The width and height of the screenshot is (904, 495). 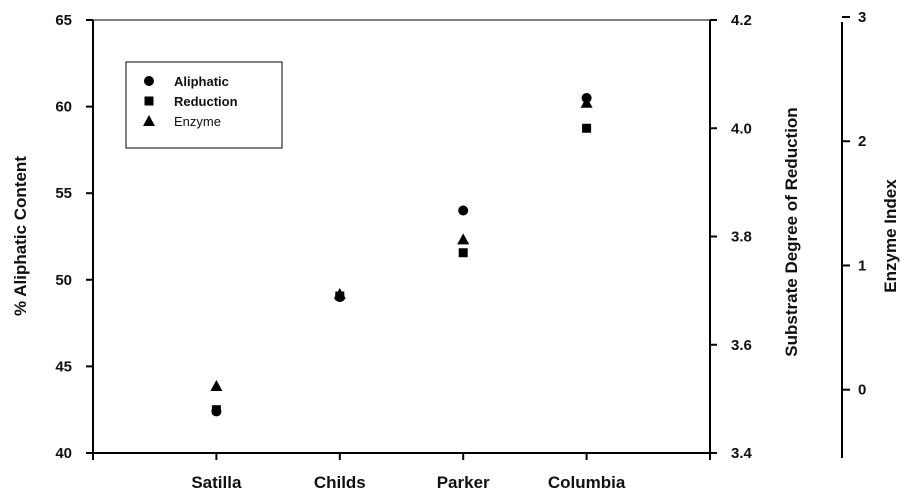 I want to click on legend-reduction-label: Reduction, so click(x=206, y=101).